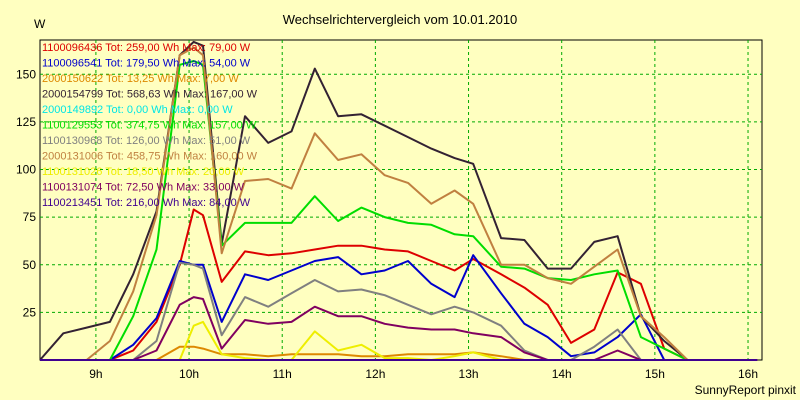  Describe the element at coordinates (748, 374) in the screenshot. I see `x-tick-label: 16h` at that location.